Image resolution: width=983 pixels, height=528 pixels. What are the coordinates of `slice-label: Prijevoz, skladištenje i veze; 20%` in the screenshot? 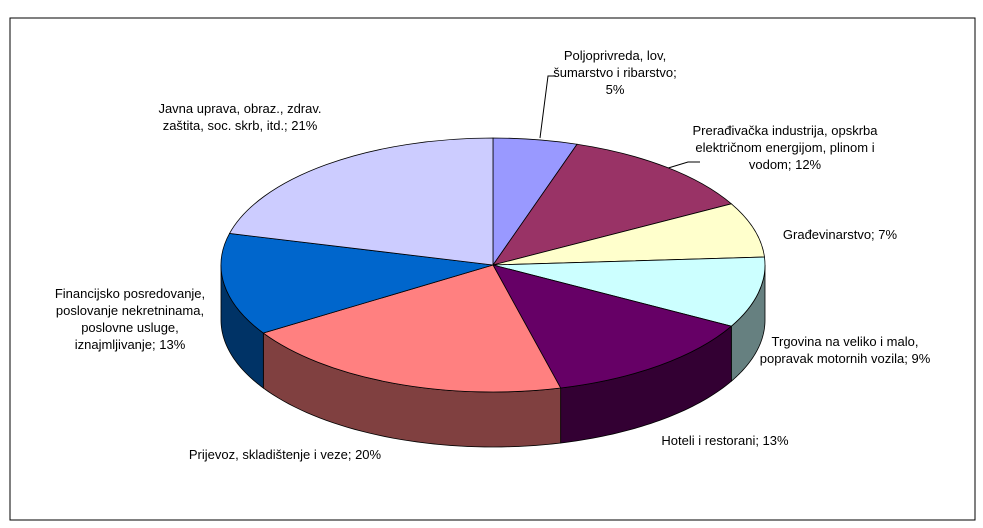 It's located at (285, 454).